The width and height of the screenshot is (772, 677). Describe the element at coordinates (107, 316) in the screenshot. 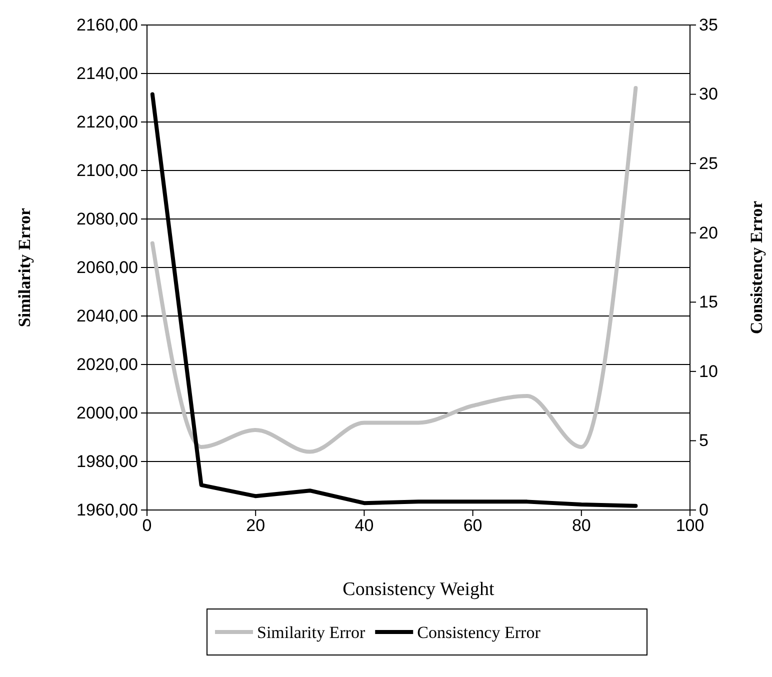

I see `y-tick-label: 2040,00` at that location.